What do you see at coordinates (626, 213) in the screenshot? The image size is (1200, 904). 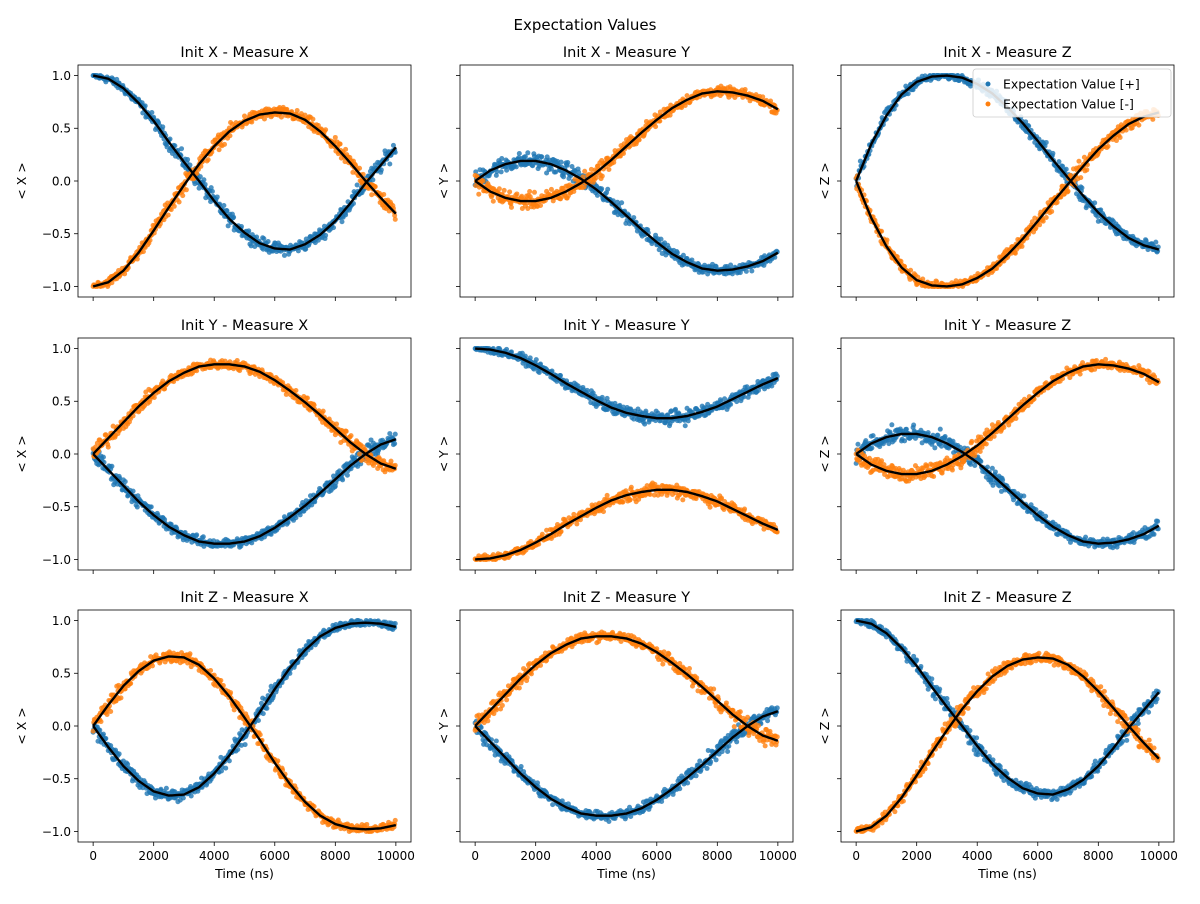 I see `scatter-series-plus` at bounding box center [626, 213].